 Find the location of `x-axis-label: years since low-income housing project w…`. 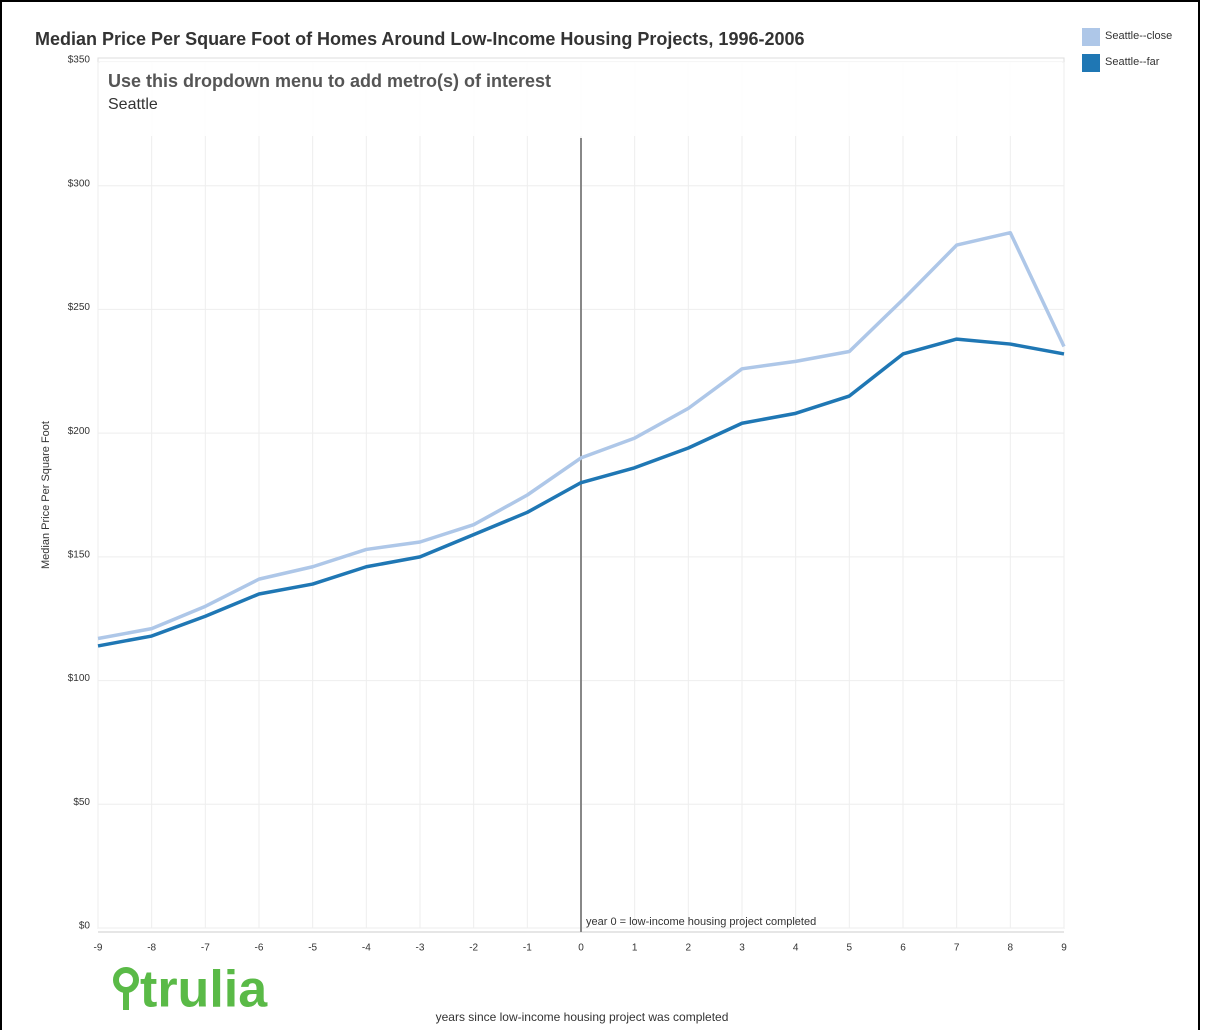

x-axis-label: years since low-income housing project w… is located at coordinates (582, 1017).